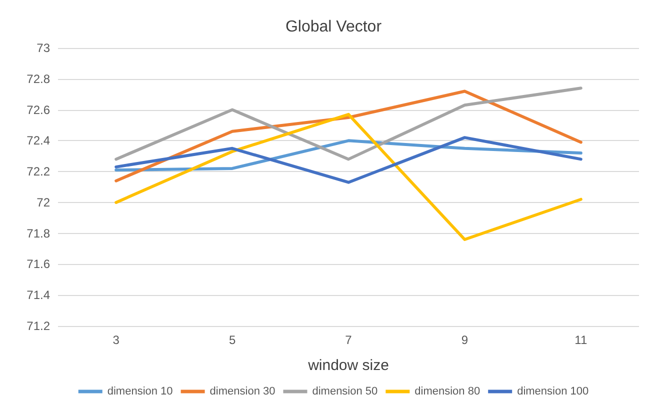  I want to click on y-tick-label: 71.6, so click(38, 264).